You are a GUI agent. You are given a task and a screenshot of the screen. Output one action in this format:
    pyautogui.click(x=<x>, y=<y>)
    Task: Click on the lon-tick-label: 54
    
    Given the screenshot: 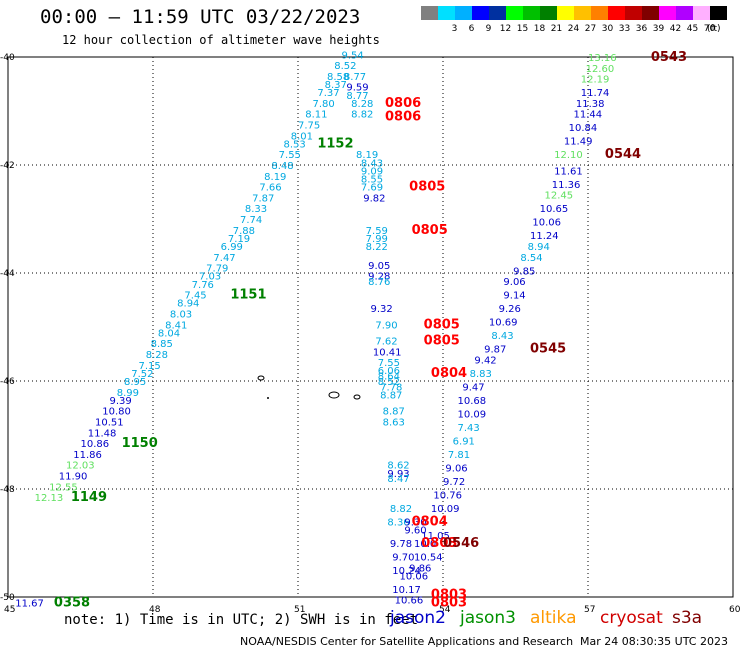 What is the action you would take?
    pyautogui.click(x=445, y=610)
    